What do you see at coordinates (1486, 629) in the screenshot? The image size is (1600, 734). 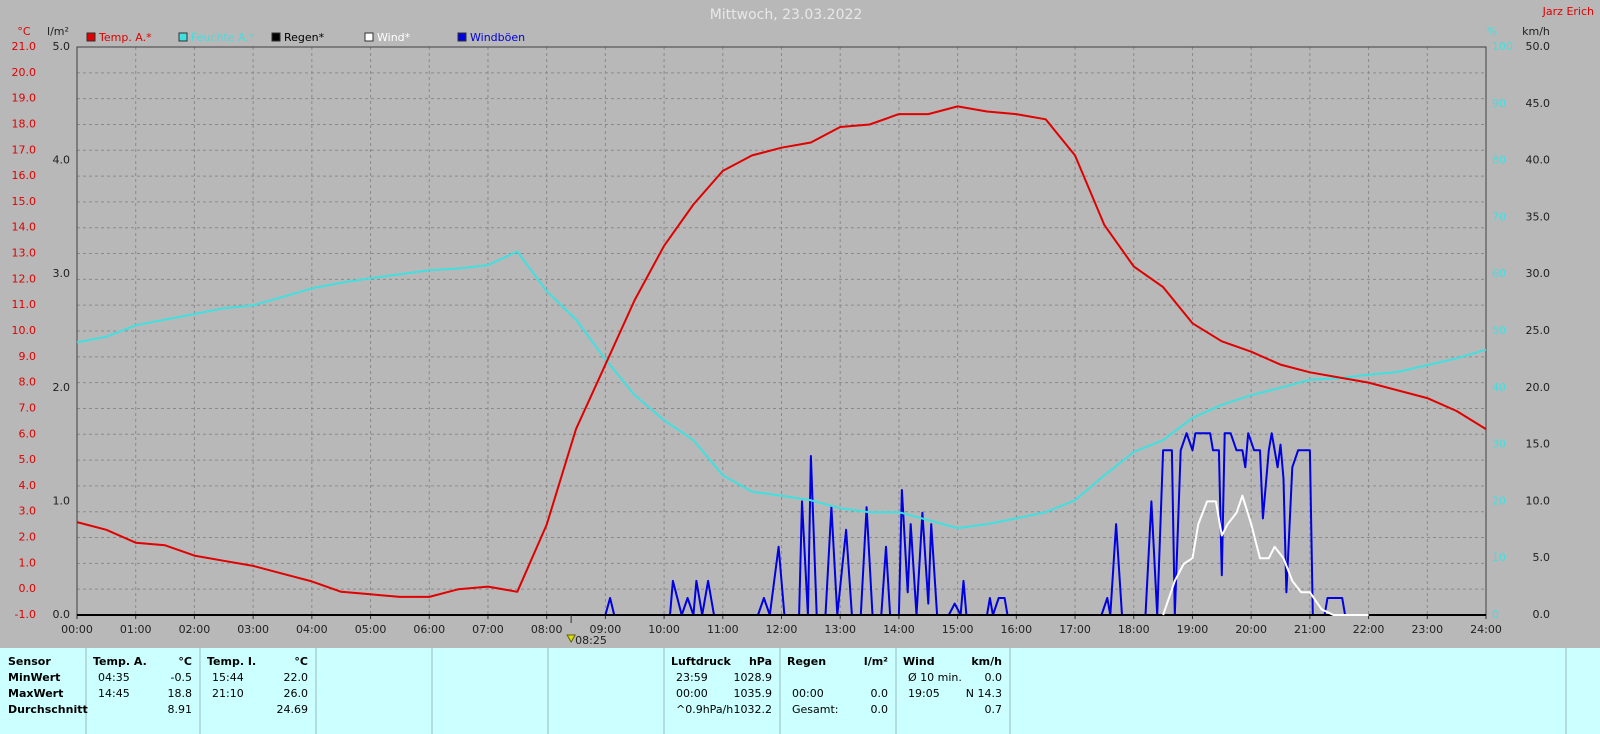 I see `x-tick-label: 24:00` at bounding box center [1486, 629].